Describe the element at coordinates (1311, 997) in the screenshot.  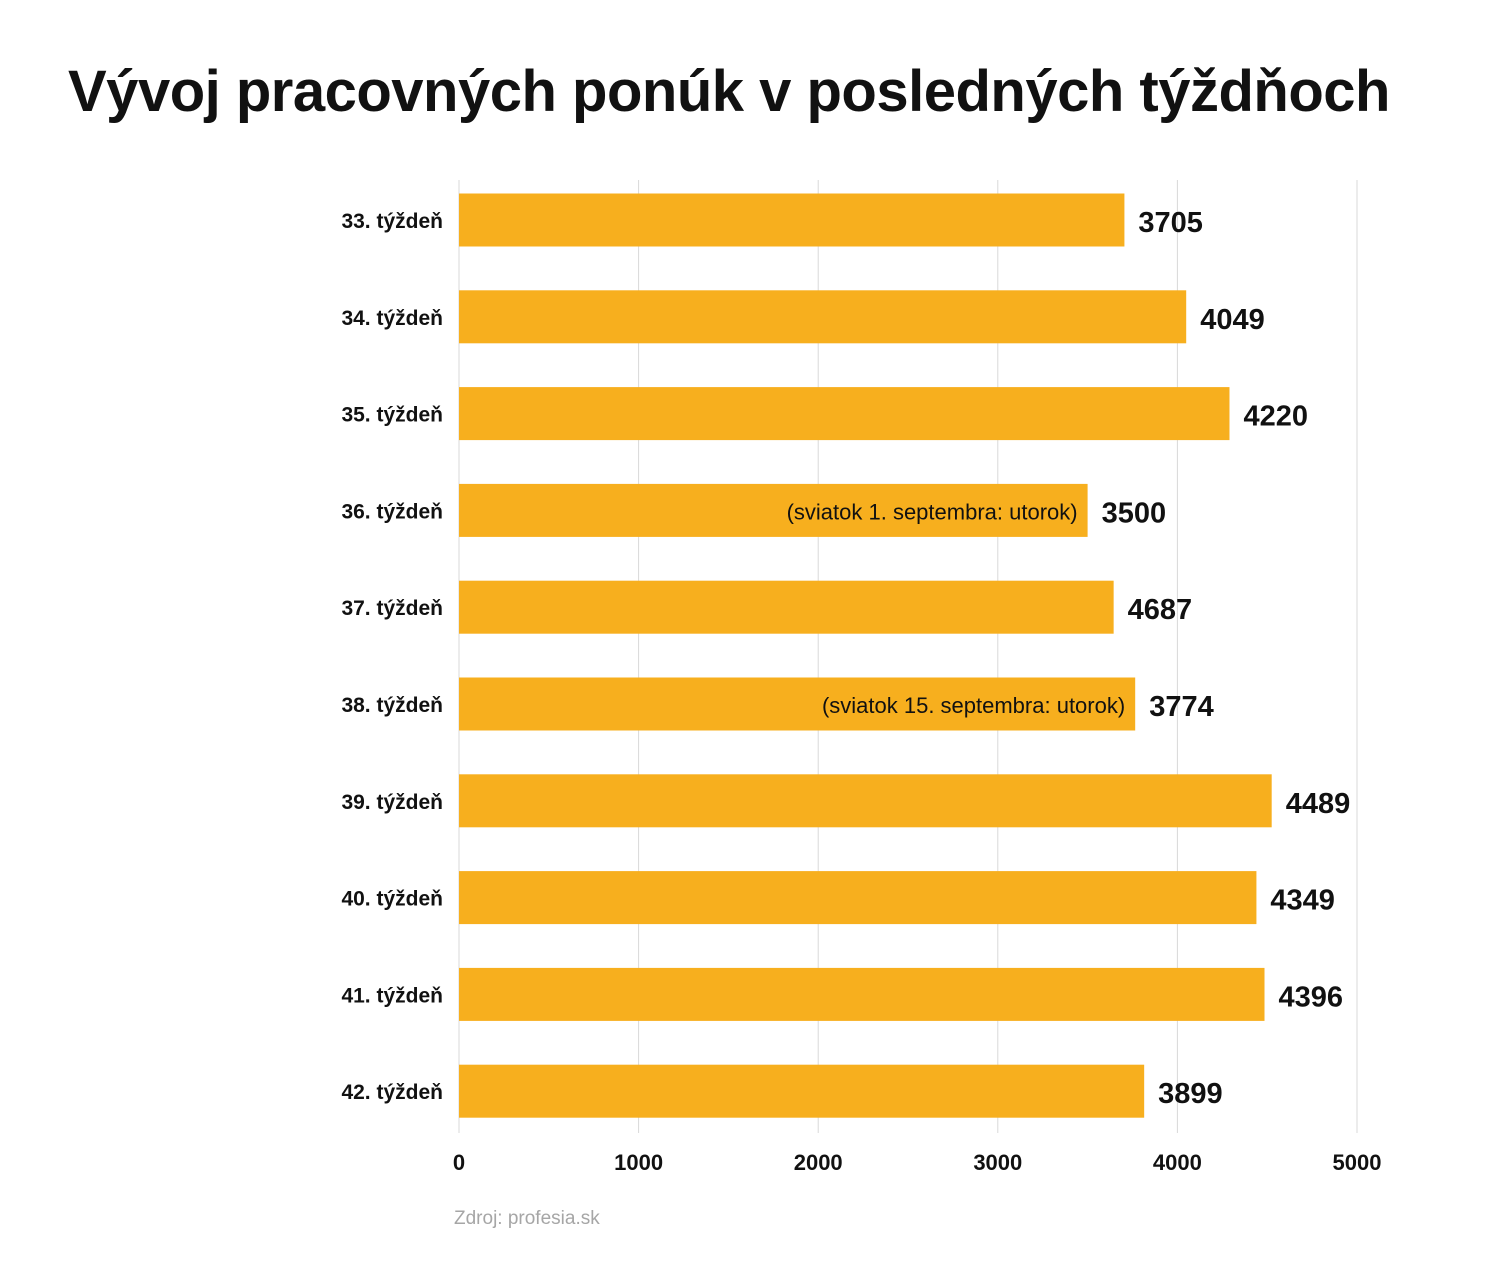
I see `value-label: 4396` at that location.